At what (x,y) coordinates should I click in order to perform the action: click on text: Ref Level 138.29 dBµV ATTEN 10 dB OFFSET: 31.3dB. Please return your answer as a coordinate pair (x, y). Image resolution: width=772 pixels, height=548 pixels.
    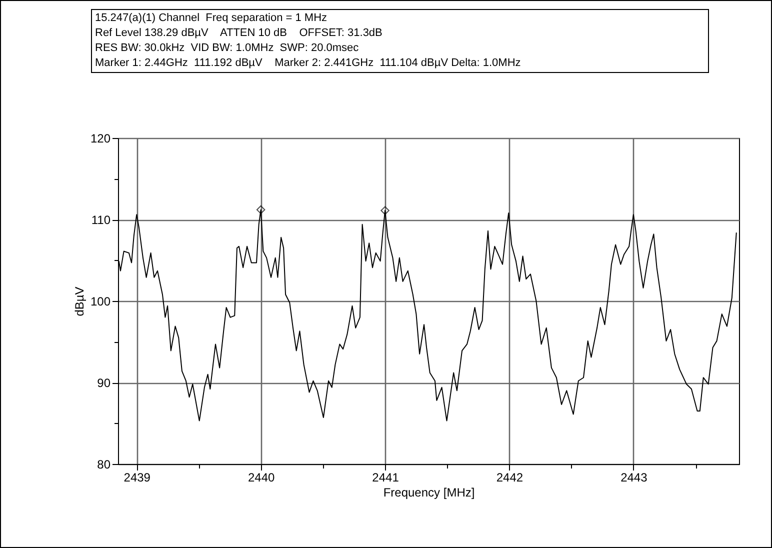
    Looking at the image, I should click on (239, 33).